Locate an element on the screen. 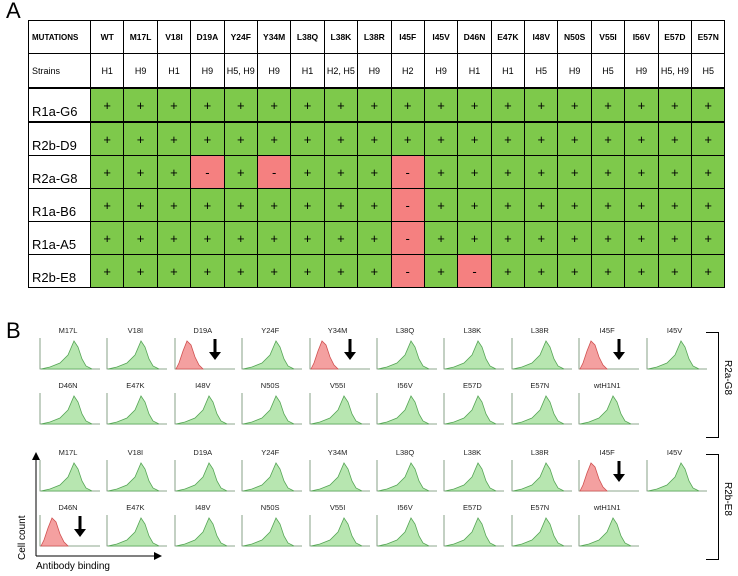 The image size is (738, 576). axis-arrows is located at coordinates (97, 506).